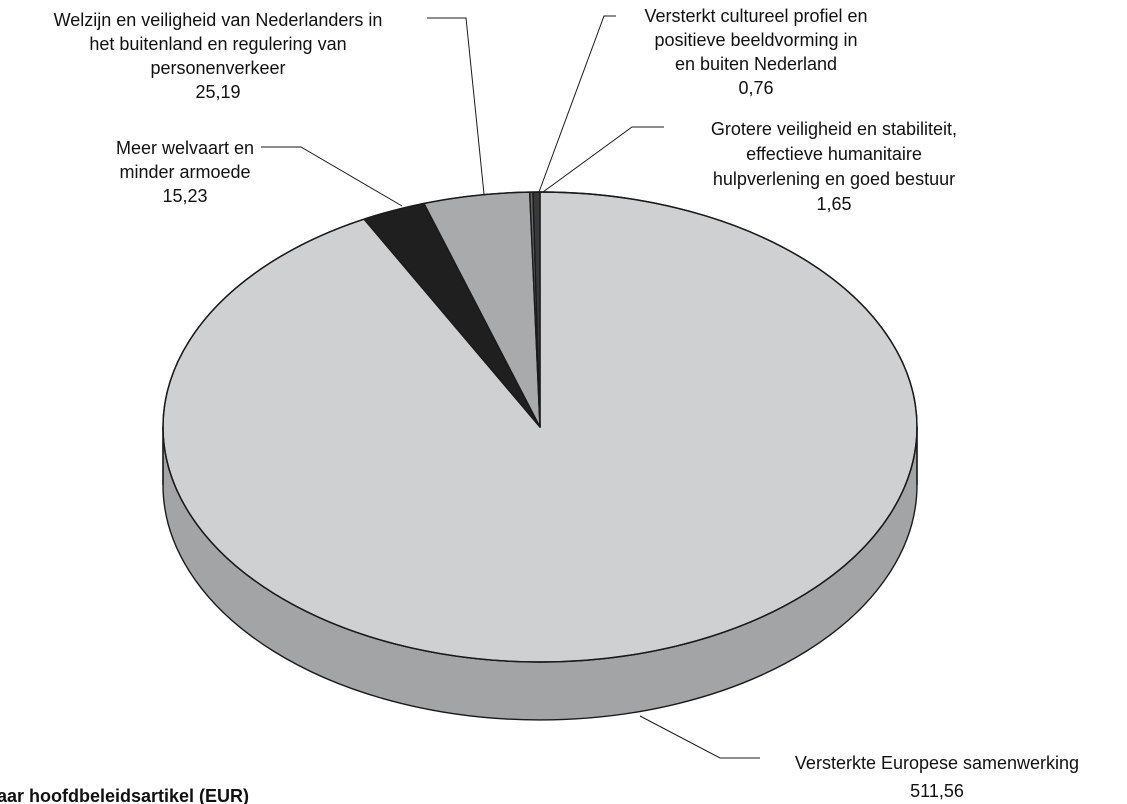 The width and height of the screenshot is (1127, 804). What do you see at coordinates (124, 795) in the screenshot?
I see `chart-caption: naar hoofdbeleidsartikel (EUR)` at bounding box center [124, 795].